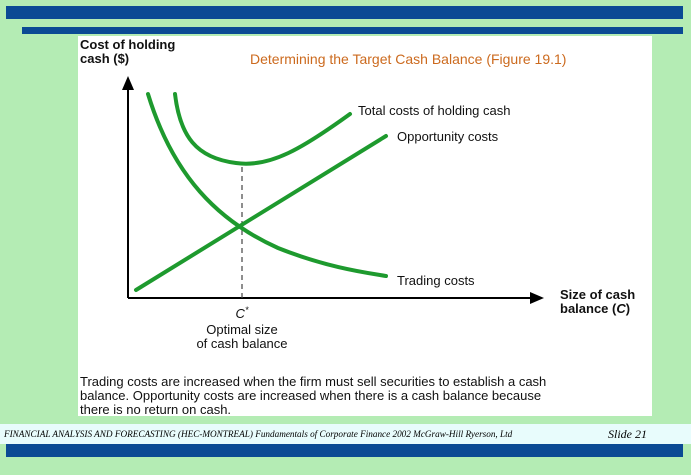  I want to click on trading-costs-curve, so click(267, 185).